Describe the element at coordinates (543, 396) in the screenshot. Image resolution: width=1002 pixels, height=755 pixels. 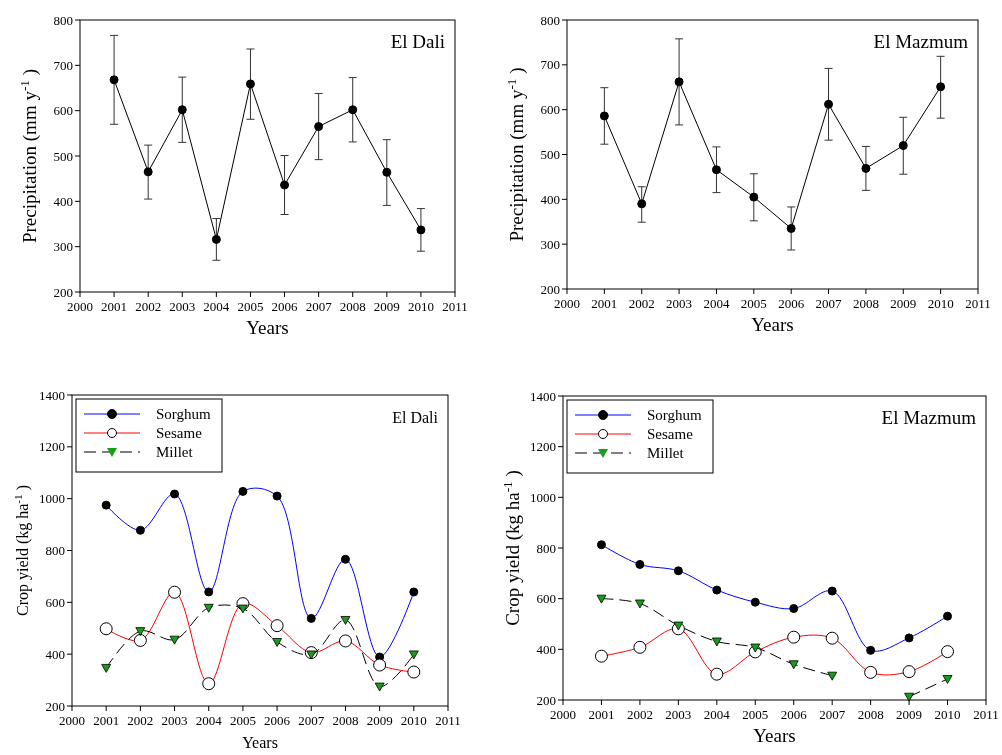
I see `y-tick-label: 1400` at that location.